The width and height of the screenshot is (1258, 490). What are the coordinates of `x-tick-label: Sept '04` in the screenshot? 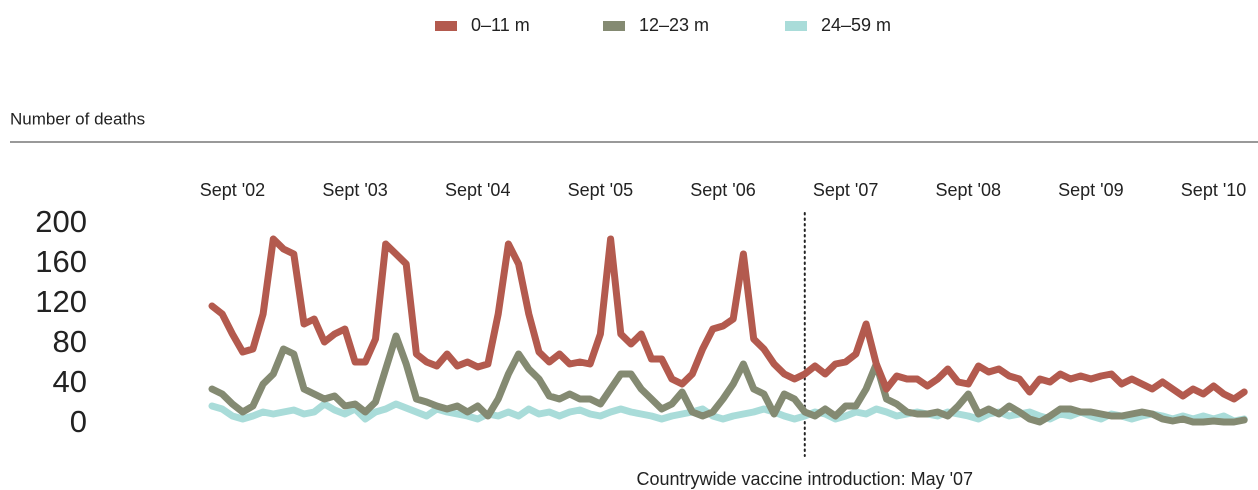 It's located at (478, 190).